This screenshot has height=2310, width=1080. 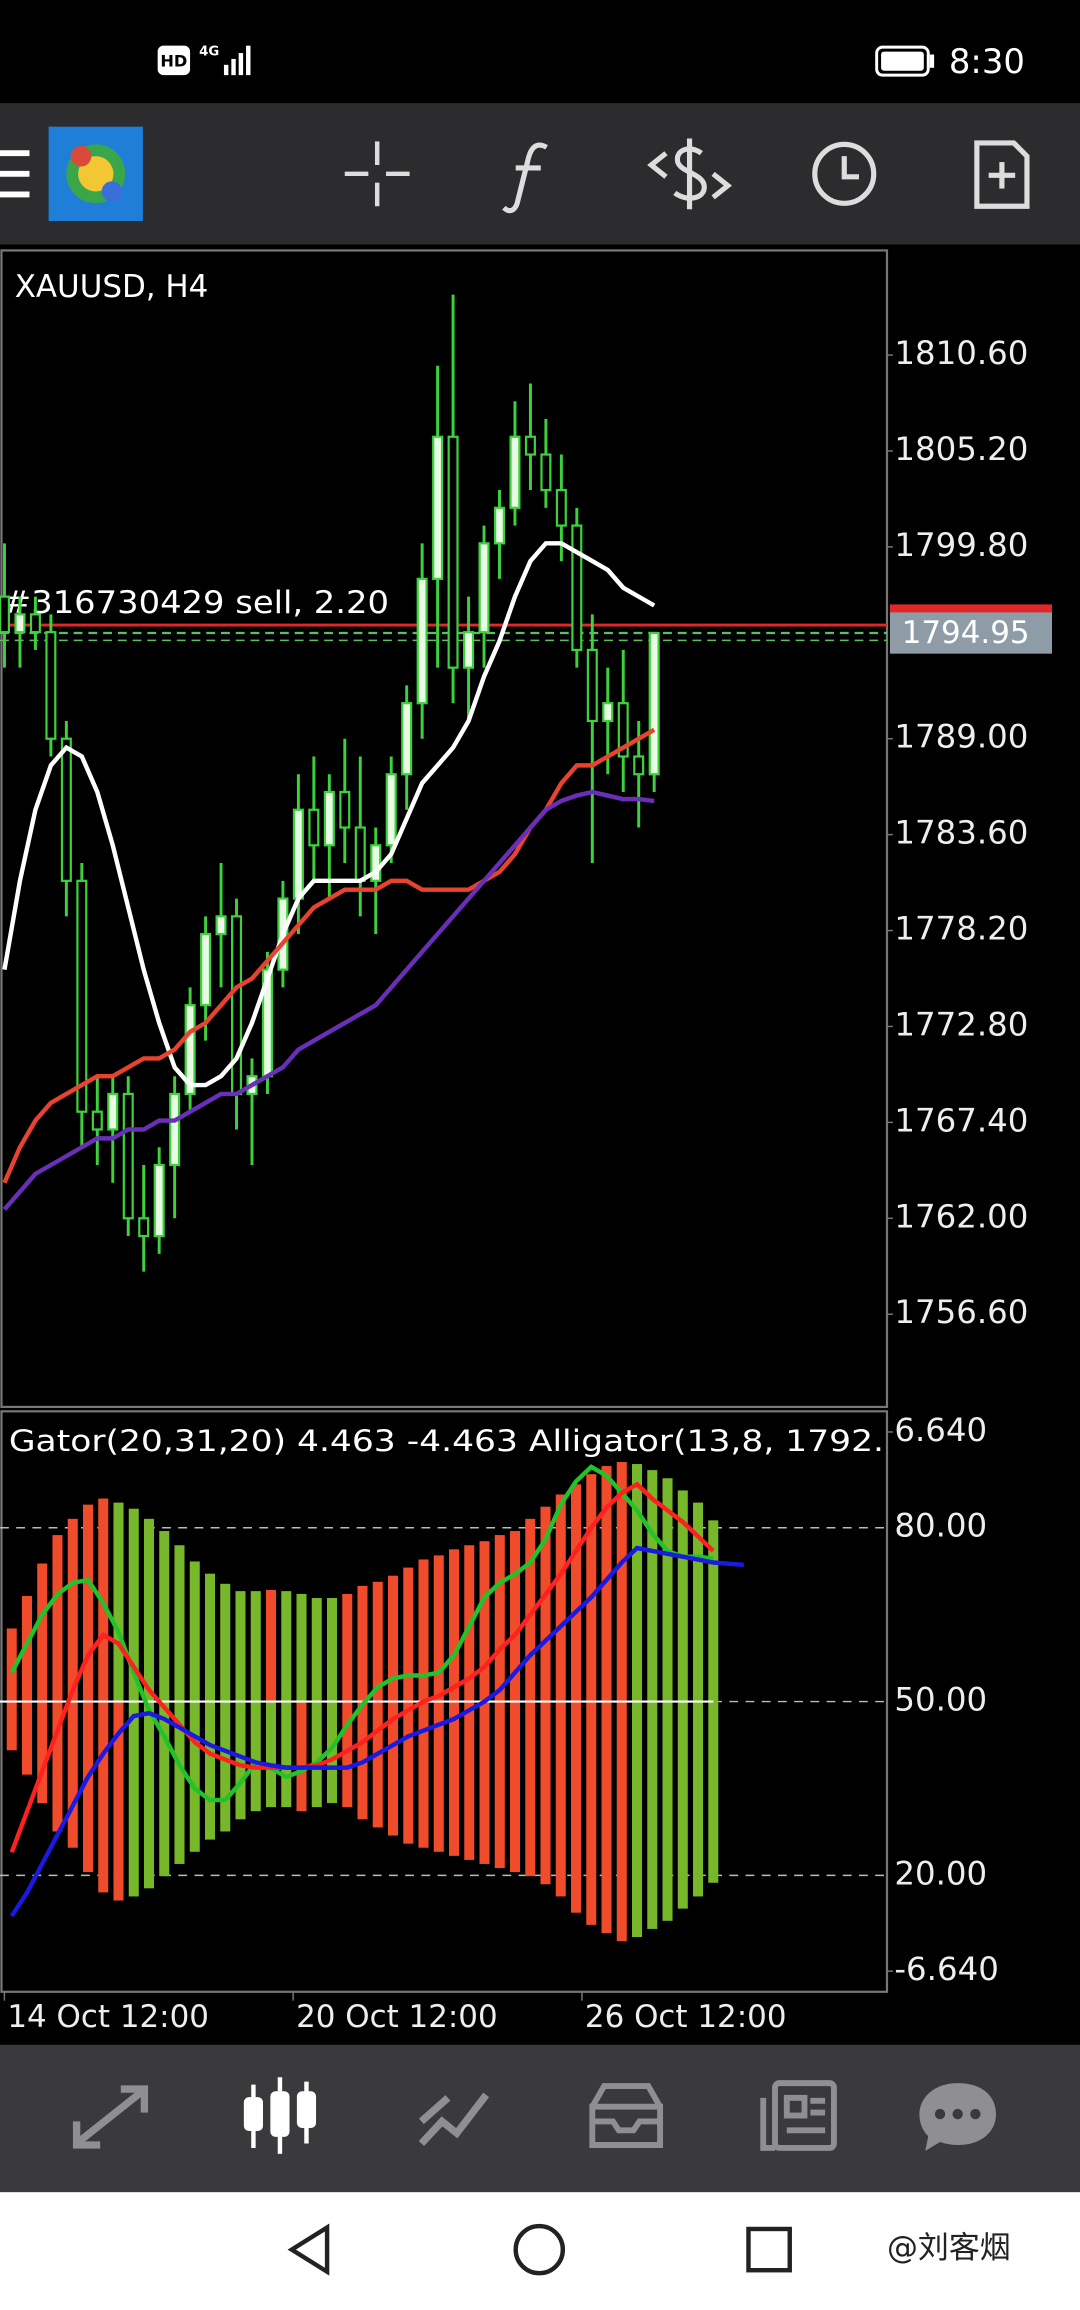 I want to click on trade-button, so click(x=689, y=174).